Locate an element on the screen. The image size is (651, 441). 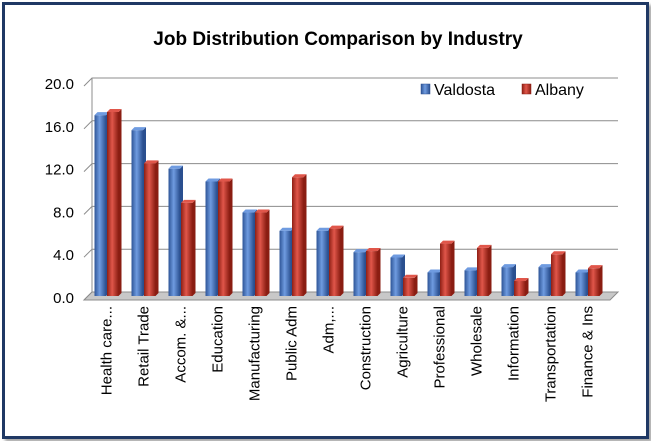
x-tick-label: Transportation is located at coordinates (551, 354).